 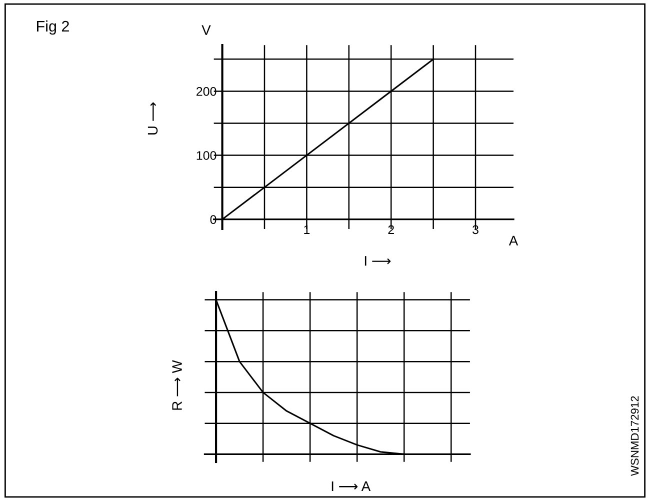 What do you see at coordinates (513, 241) in the screenshot?
I see `text: A` at bounding box center [513, 241].